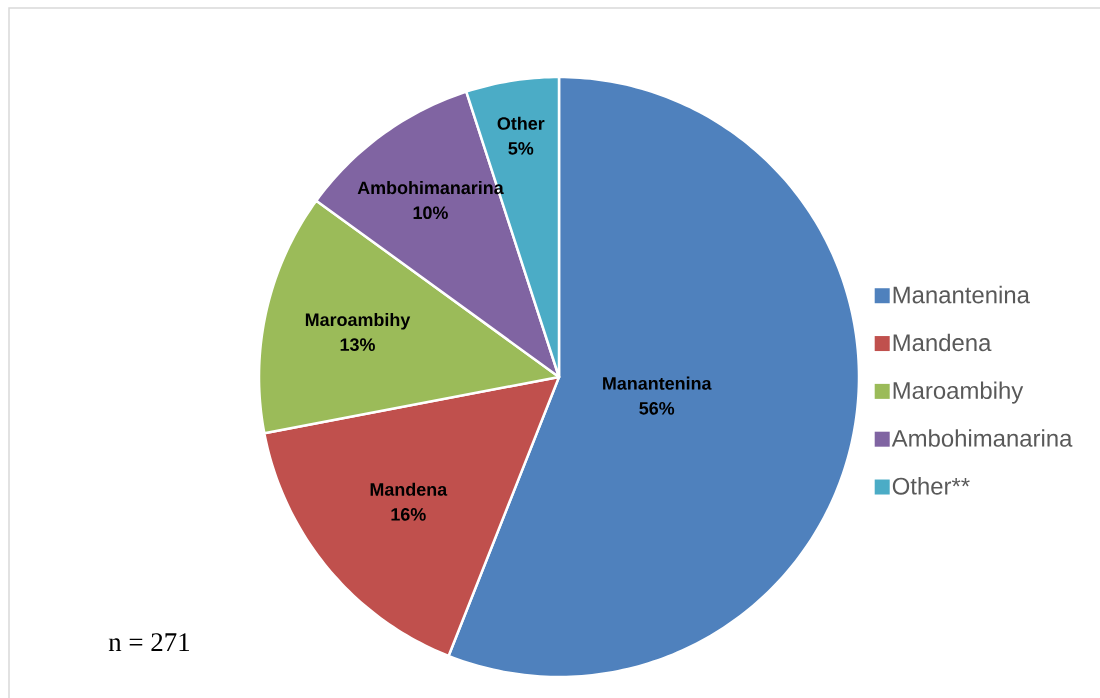 The height and width of the screenshot is (698, 1100). What do you see at coordinates (149, 642) in the screenshot?
I see `text: n = 271` at bounding box center [149, 642].